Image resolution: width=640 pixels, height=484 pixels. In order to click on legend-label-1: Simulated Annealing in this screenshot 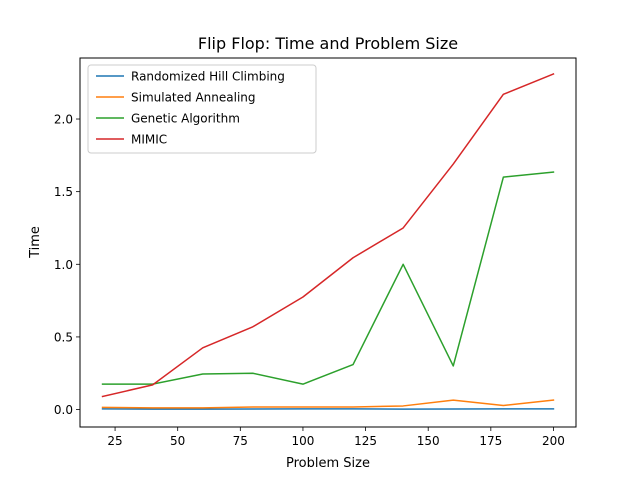, I will do `click(193, 98)`.